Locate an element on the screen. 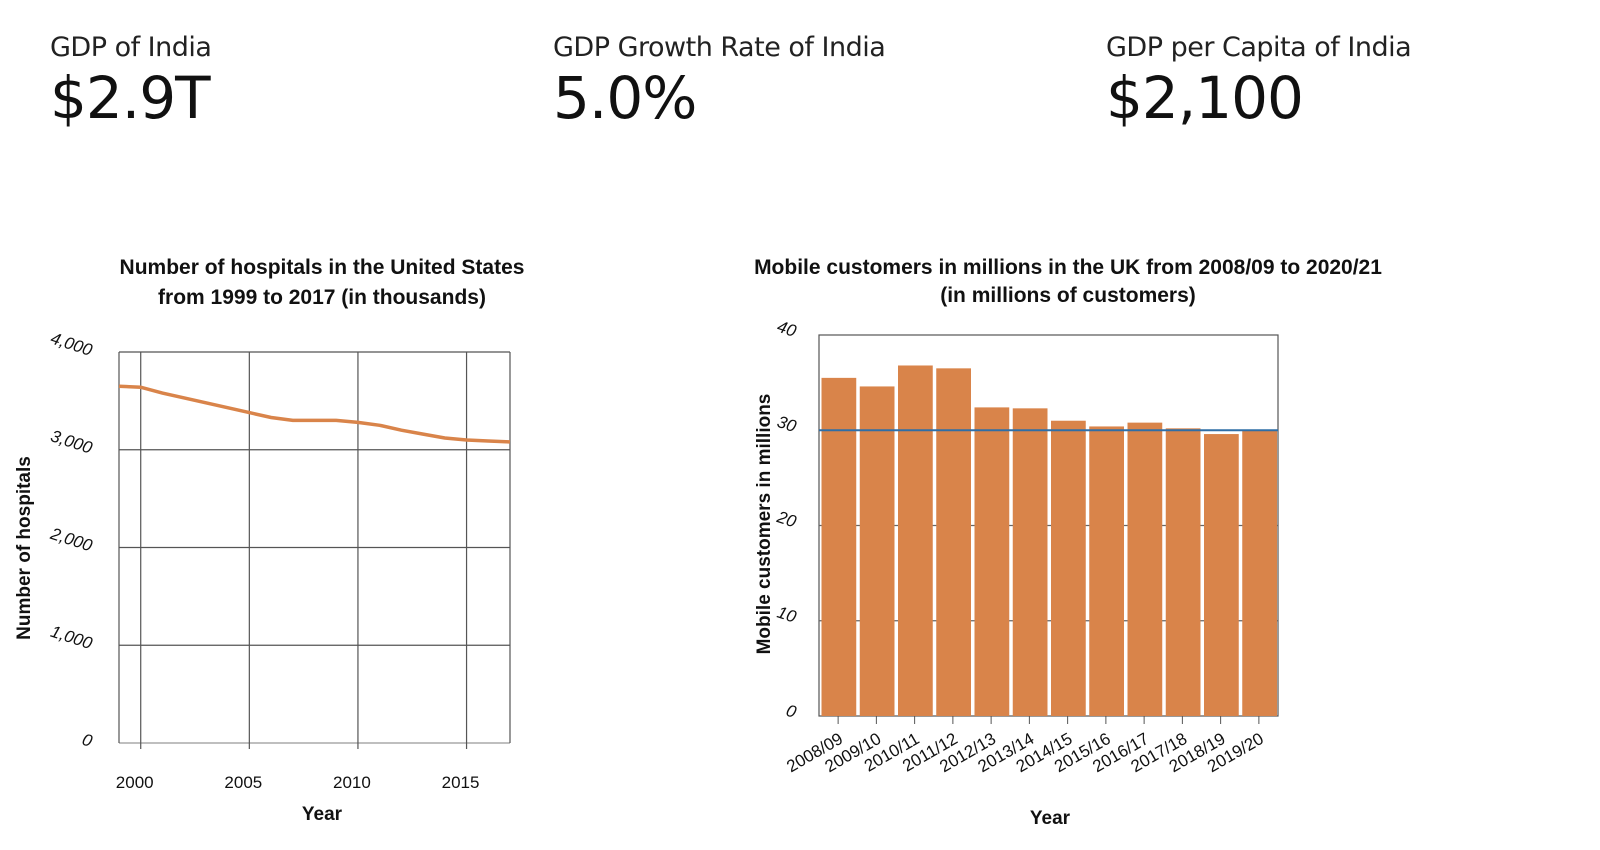  kpi-label: GDP Growth Rate of India is located at coordinates (719, 47).